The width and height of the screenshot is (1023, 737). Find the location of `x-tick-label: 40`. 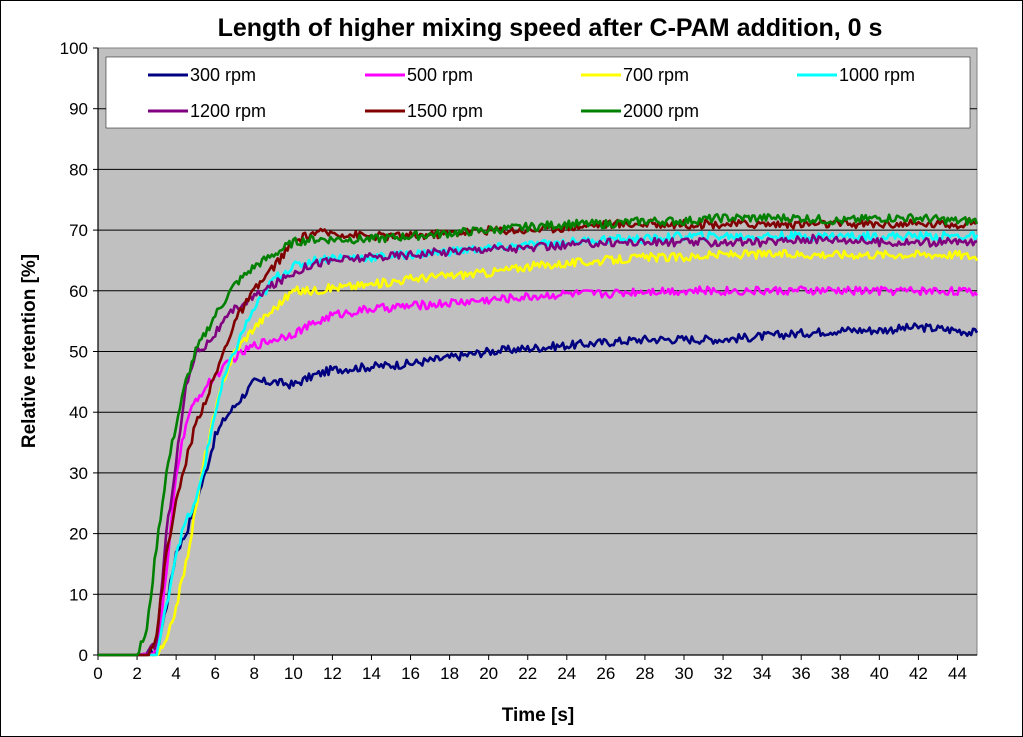

x-tick-label: 40 is located at coordinates (879, 673).